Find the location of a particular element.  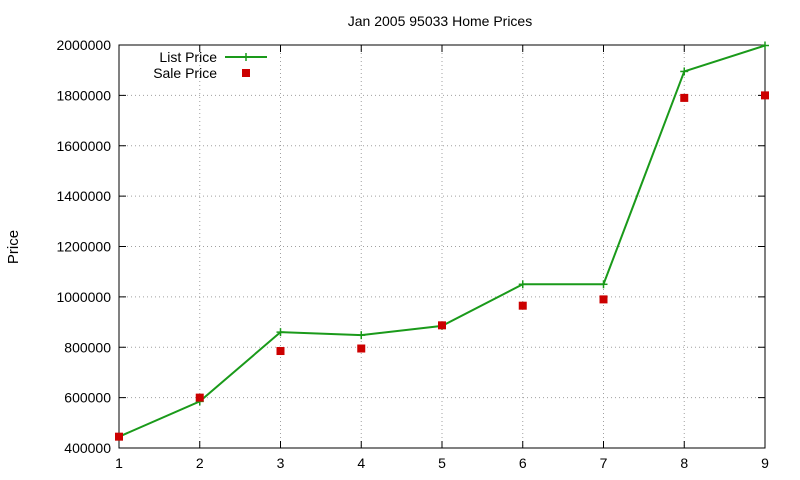

x-tick-label: 8 is located at coordinates (684, 463).